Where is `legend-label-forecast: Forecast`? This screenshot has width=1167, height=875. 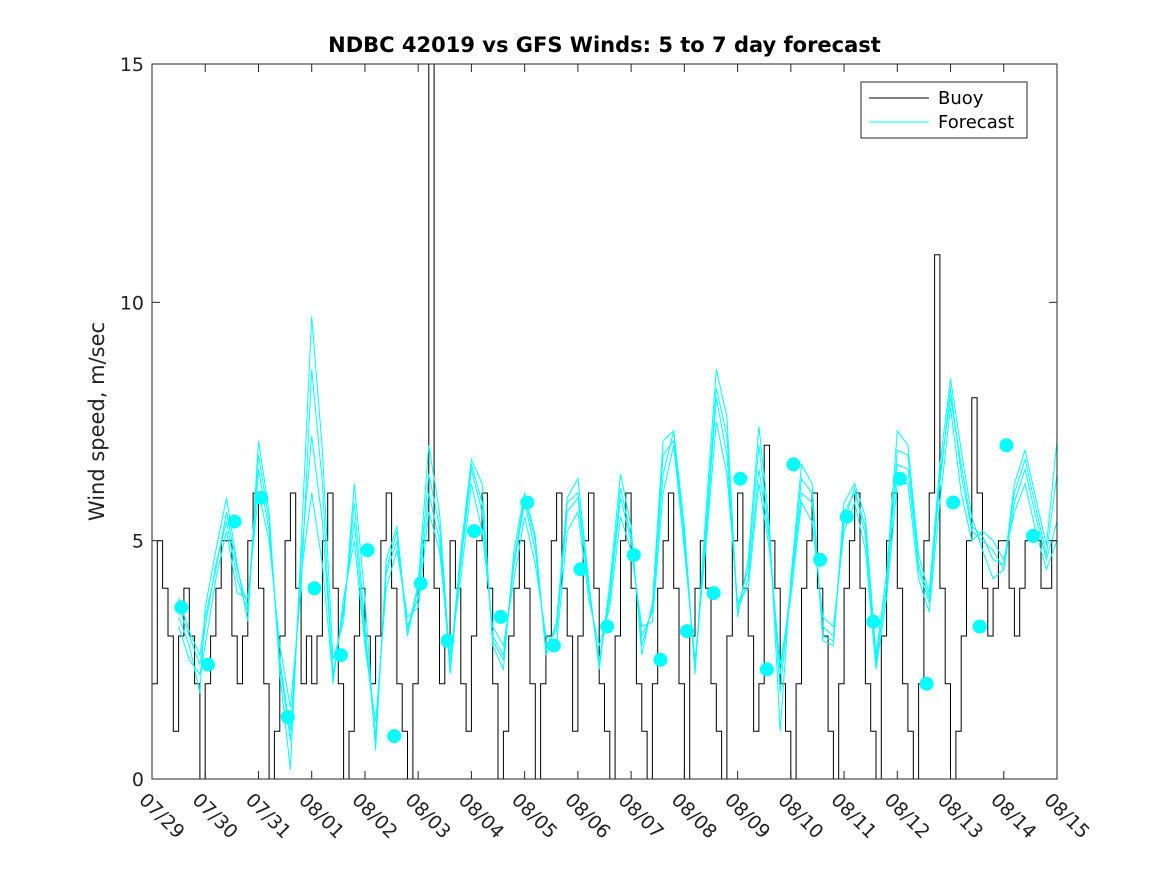 legend-label-forecast: Forecast is located at coordinates (976, 122).